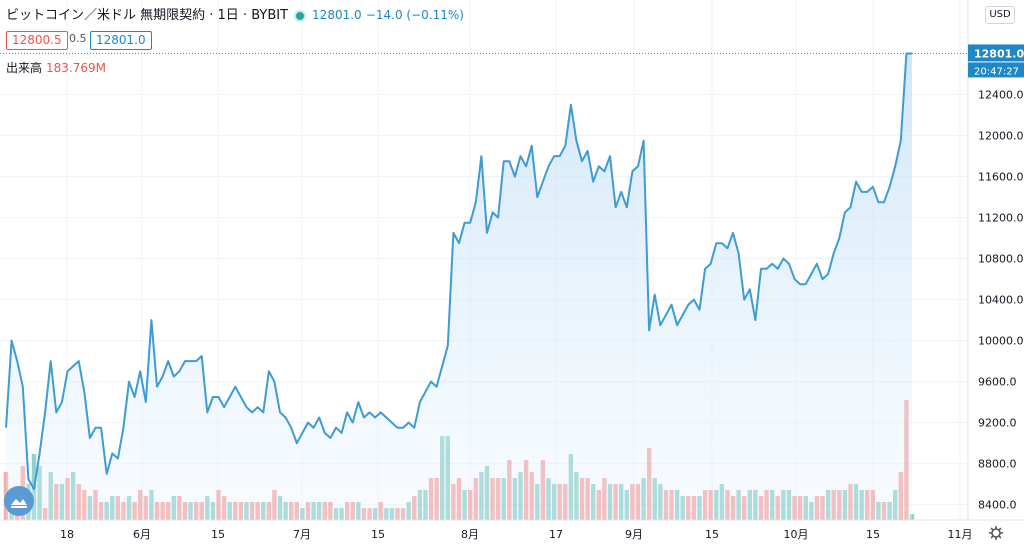 The width and height of the screenshot is (1024, 545). What do you see at coordinates (147, 15) in the screenshot?
I see `symbol-title: ビットコイン／米ドル 無期限契約 · 1日 · BYBIT` at bounding box center [147, 15].